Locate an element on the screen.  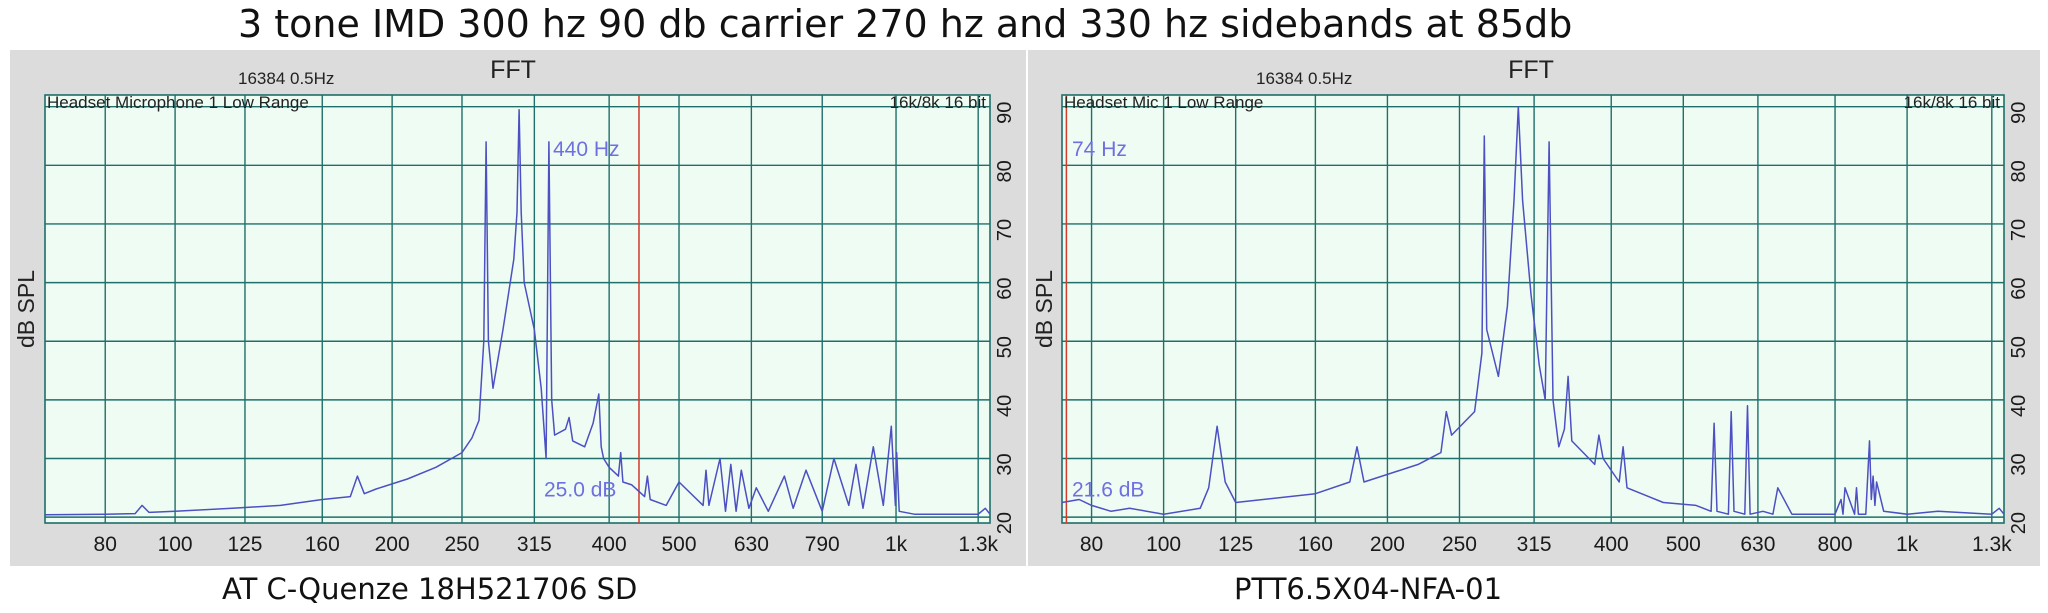
input-label: Headset Microphone 1 Low Range is located at coordinates (178, 102).